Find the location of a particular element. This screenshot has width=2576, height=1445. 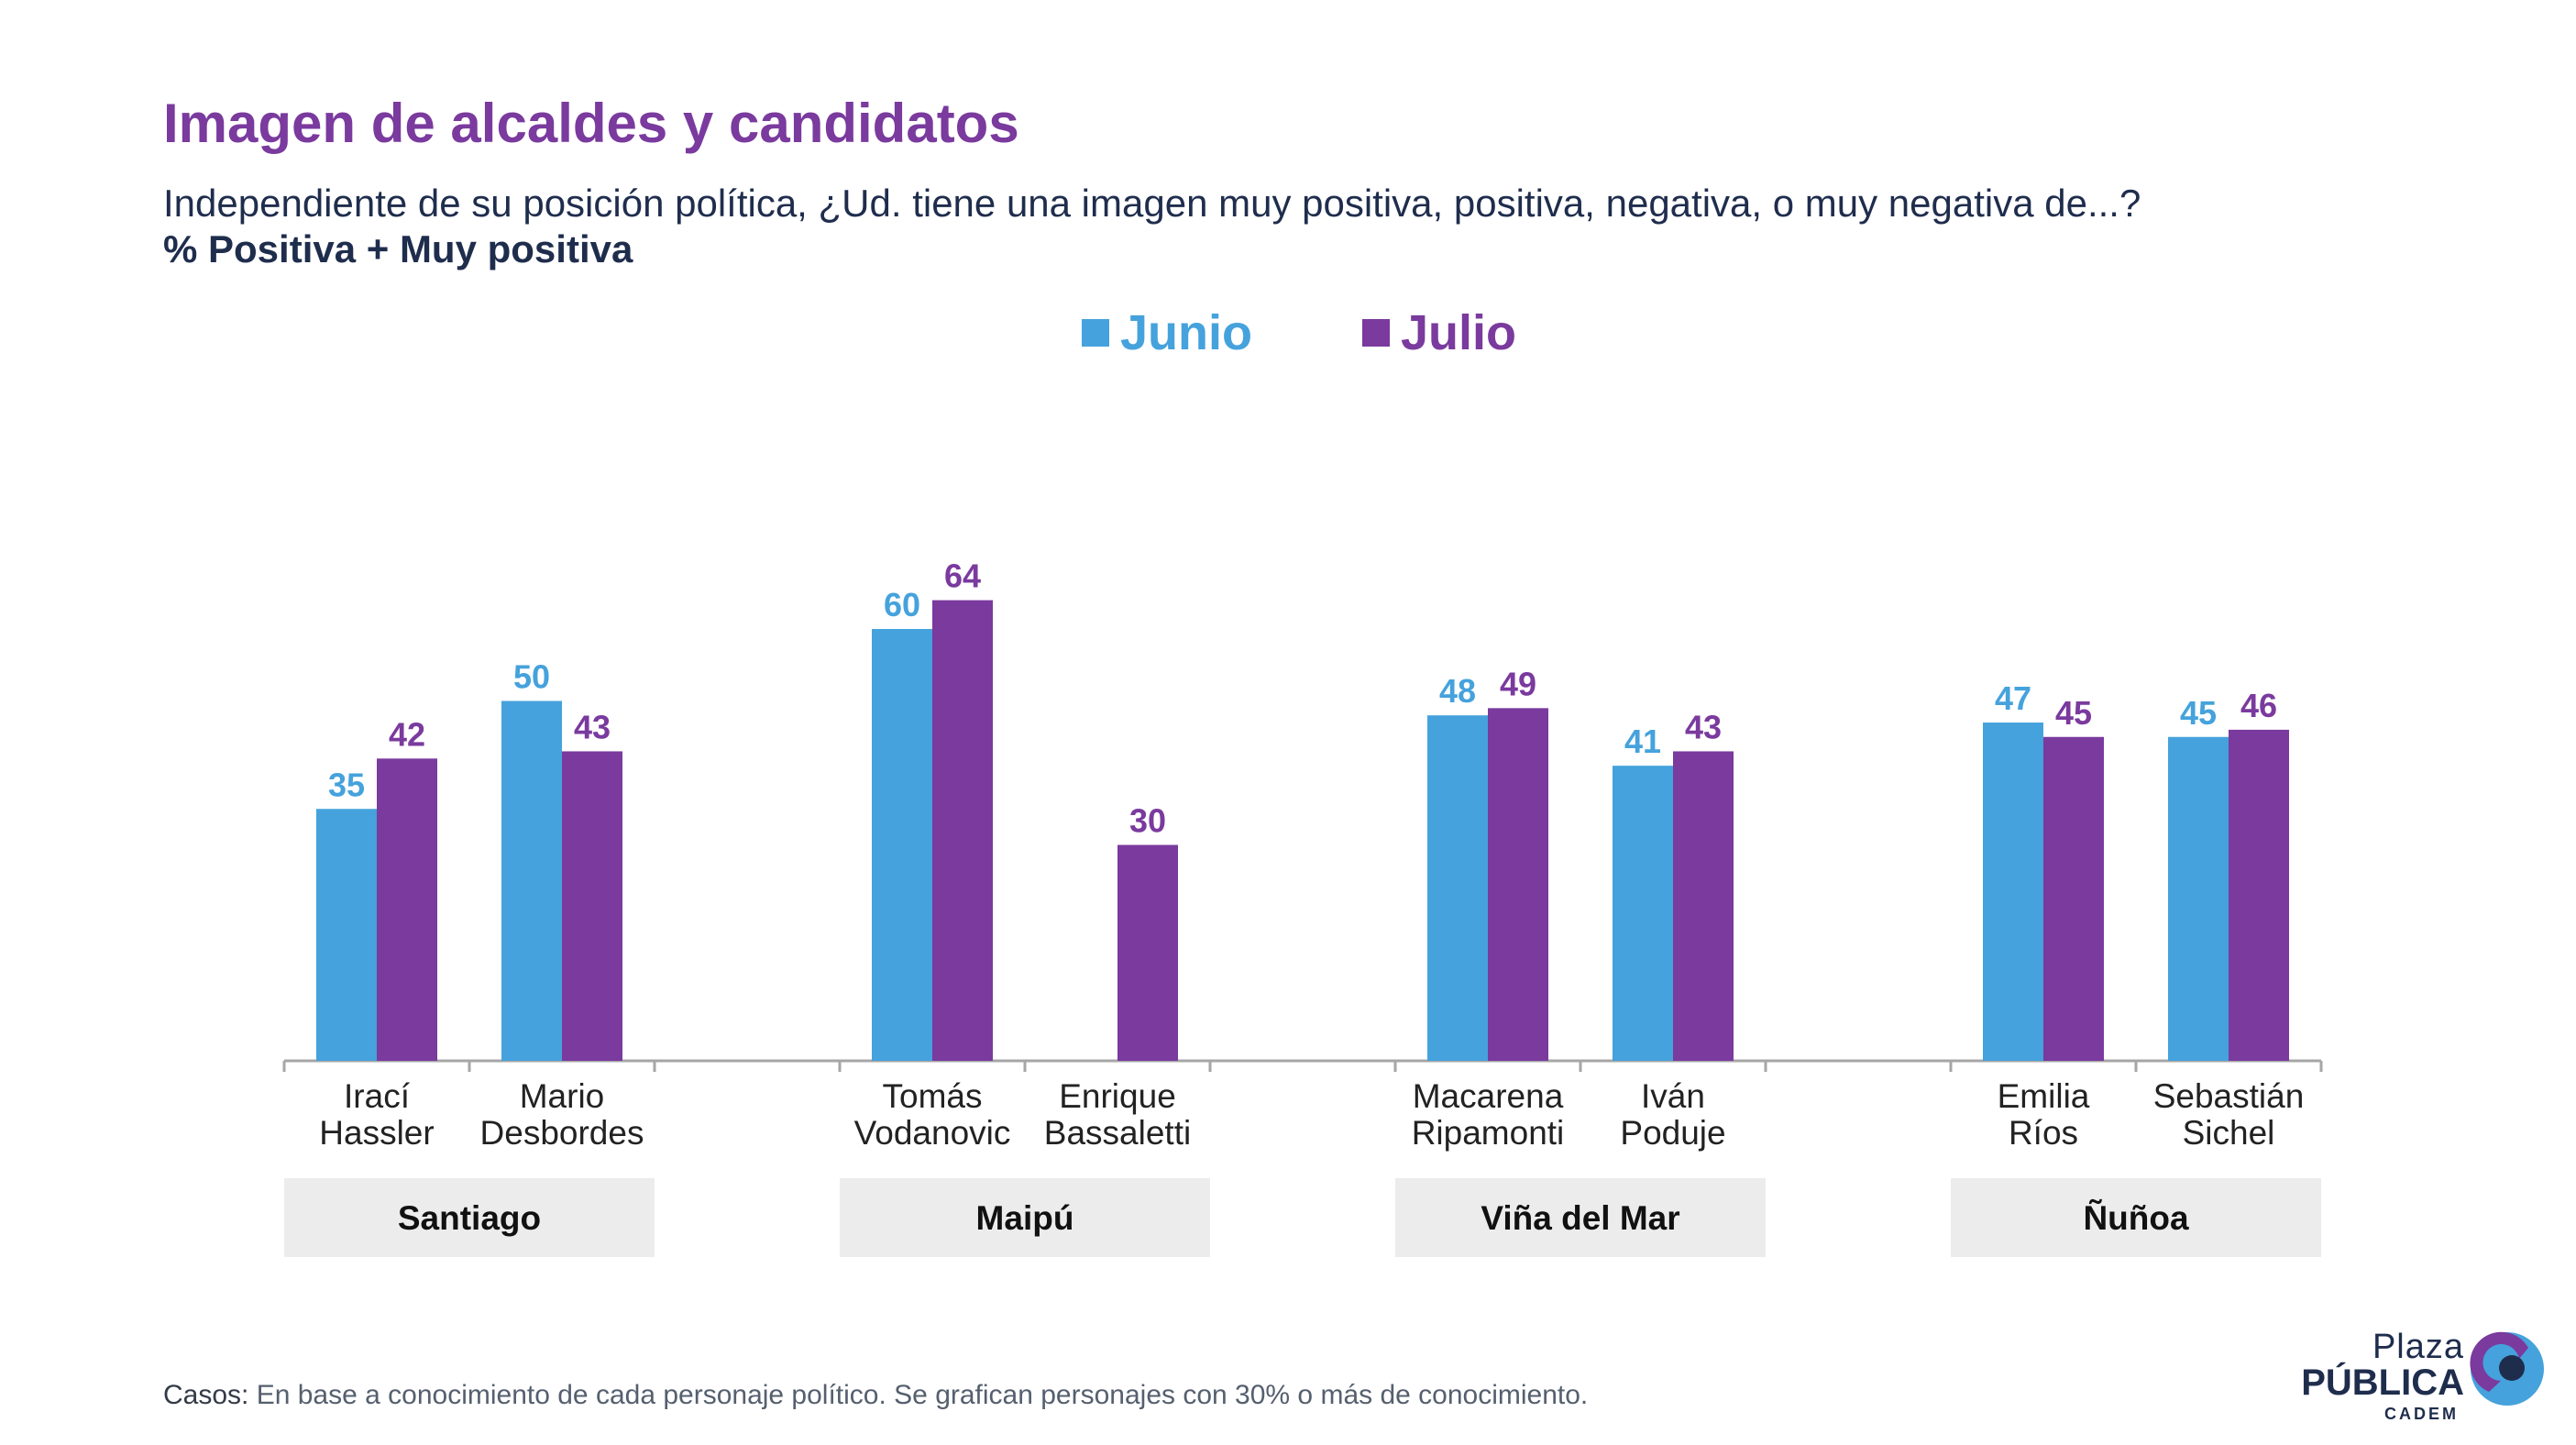

data-label-junio: 45 is located at coordinates (2198, 713).